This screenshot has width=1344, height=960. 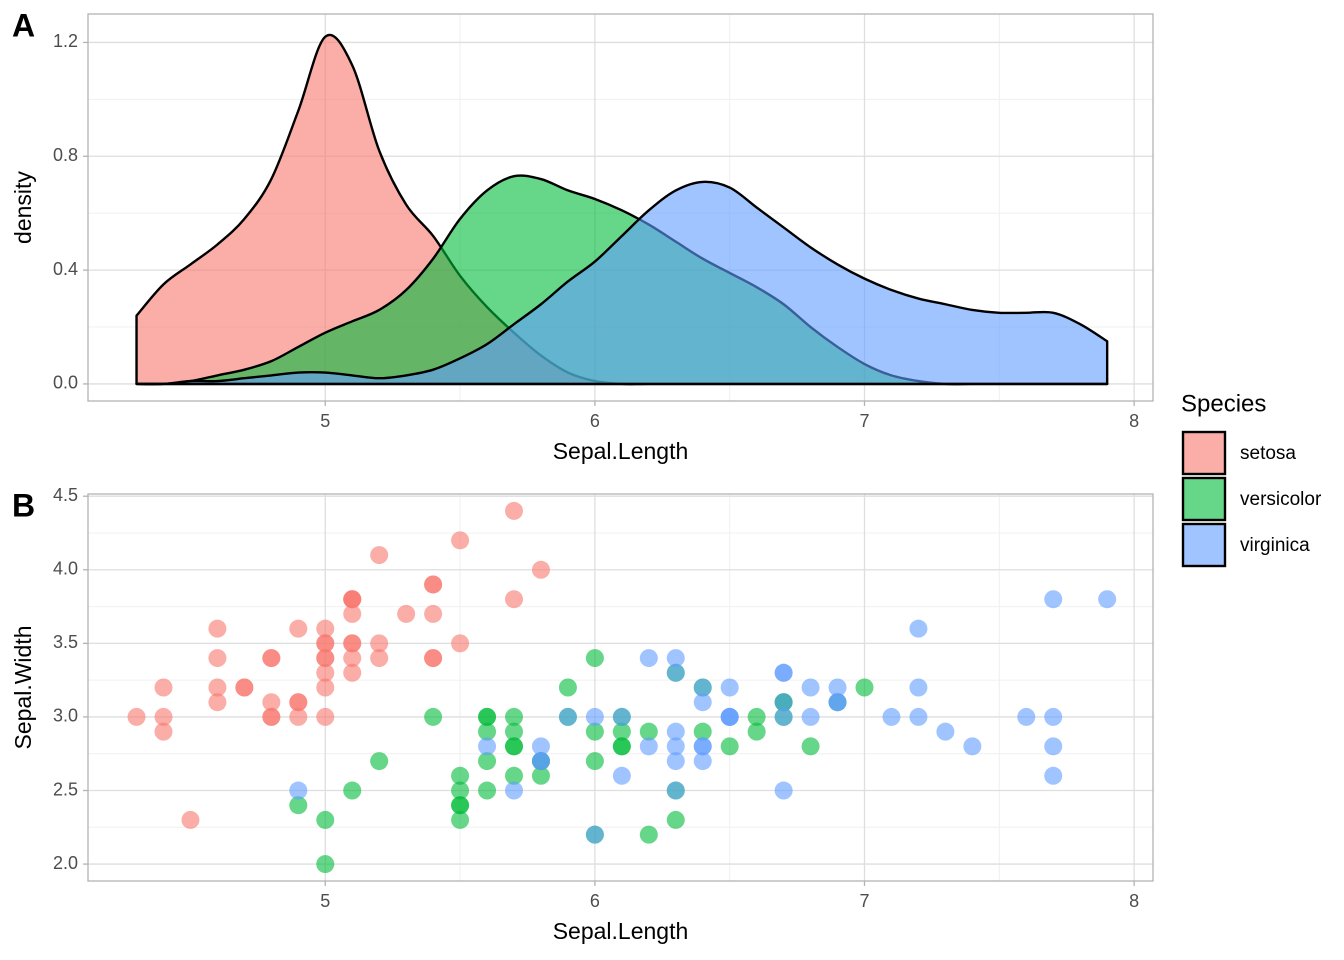 I want to click on y-tick-label: 1.2, so click(x=65, y=41).